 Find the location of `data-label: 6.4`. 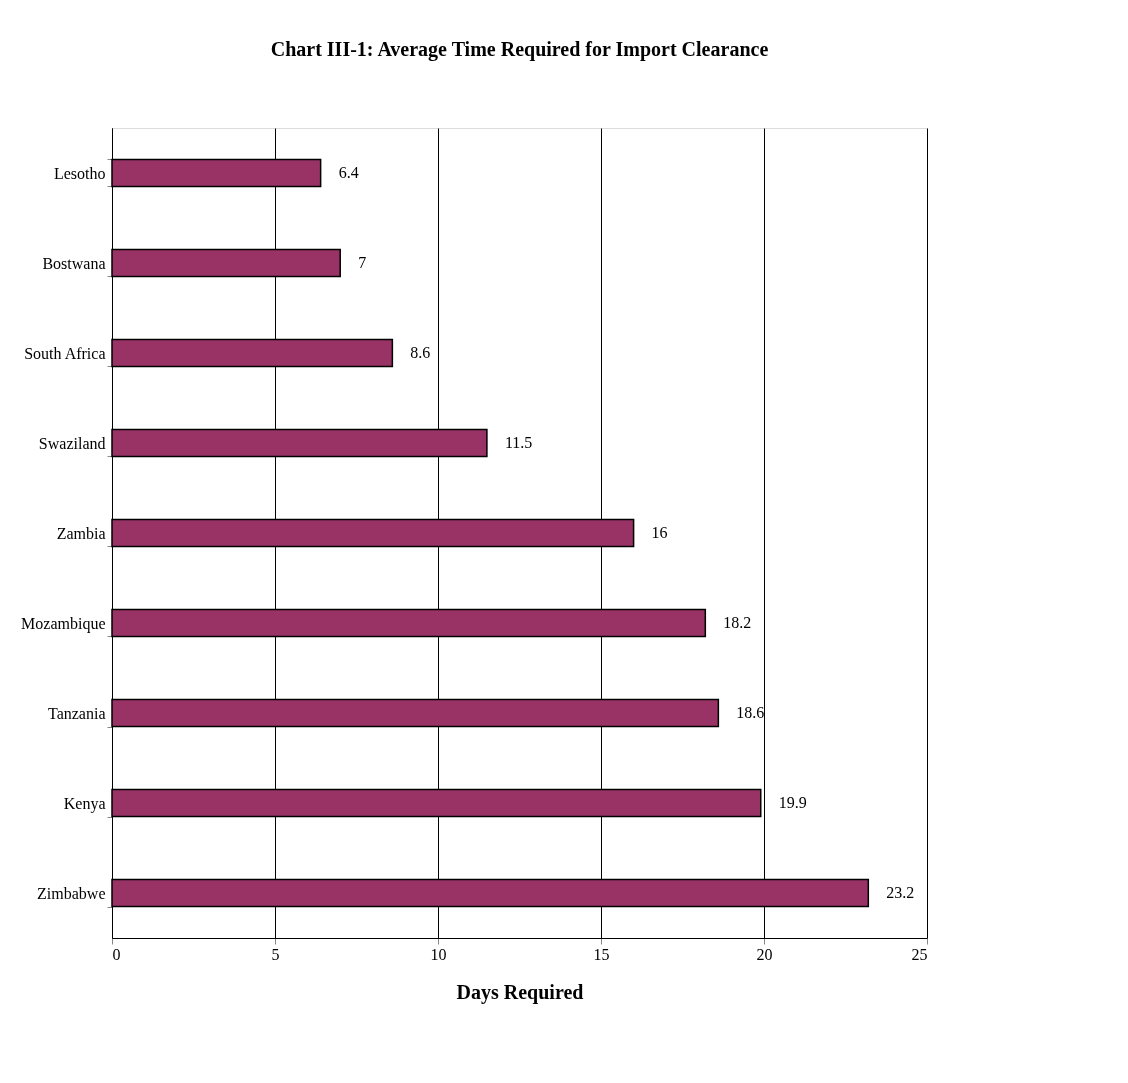

data-label: 6.4 is located at coordinates (348, 172).